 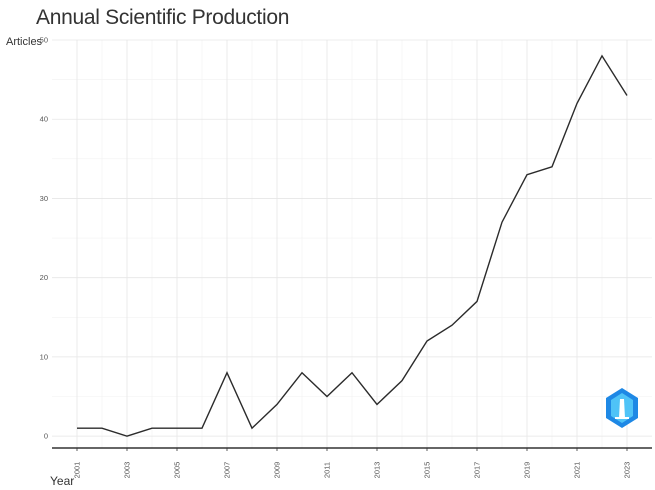 I want to click on x-tick-label: 2019, so click(x=527, y=470).